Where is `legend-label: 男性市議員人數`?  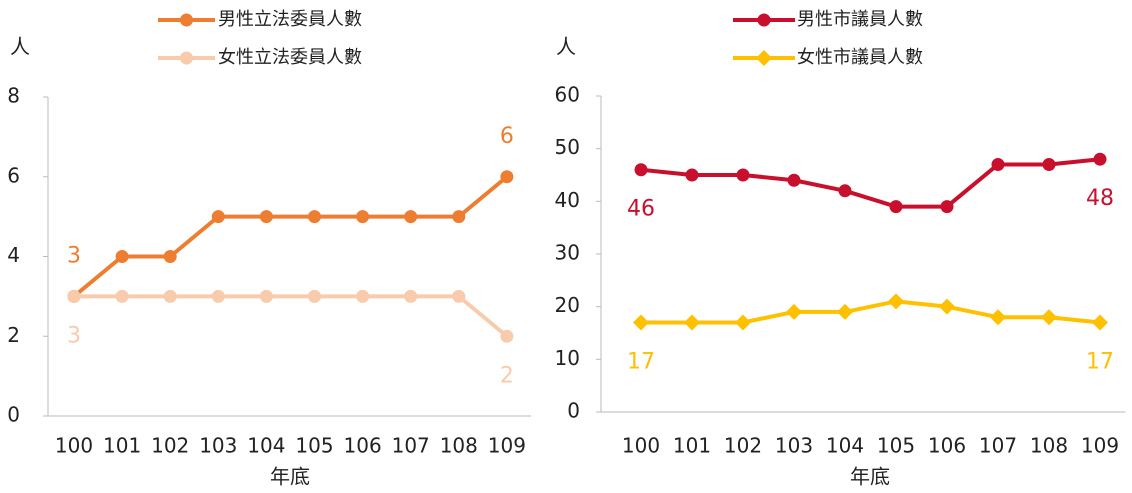
legend-label: 男性市議員人數 is located at coordinates (860, 19).